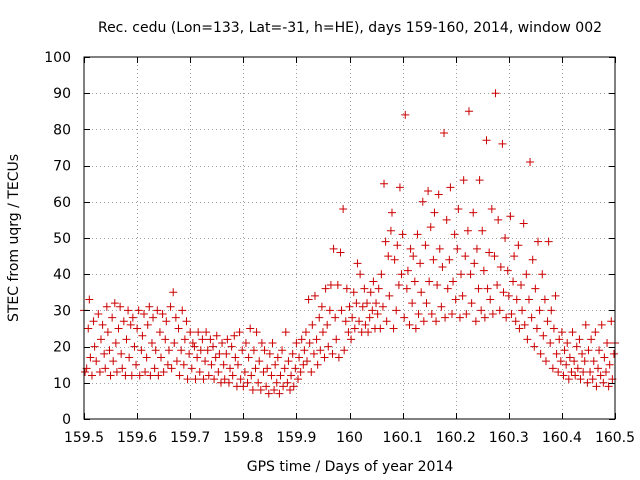 The image size is (640, 480). What do you see at coordinates (84, 438) in the screenshot?
I see `x-tick-label: 159.5` at bounding box center [84, 438].